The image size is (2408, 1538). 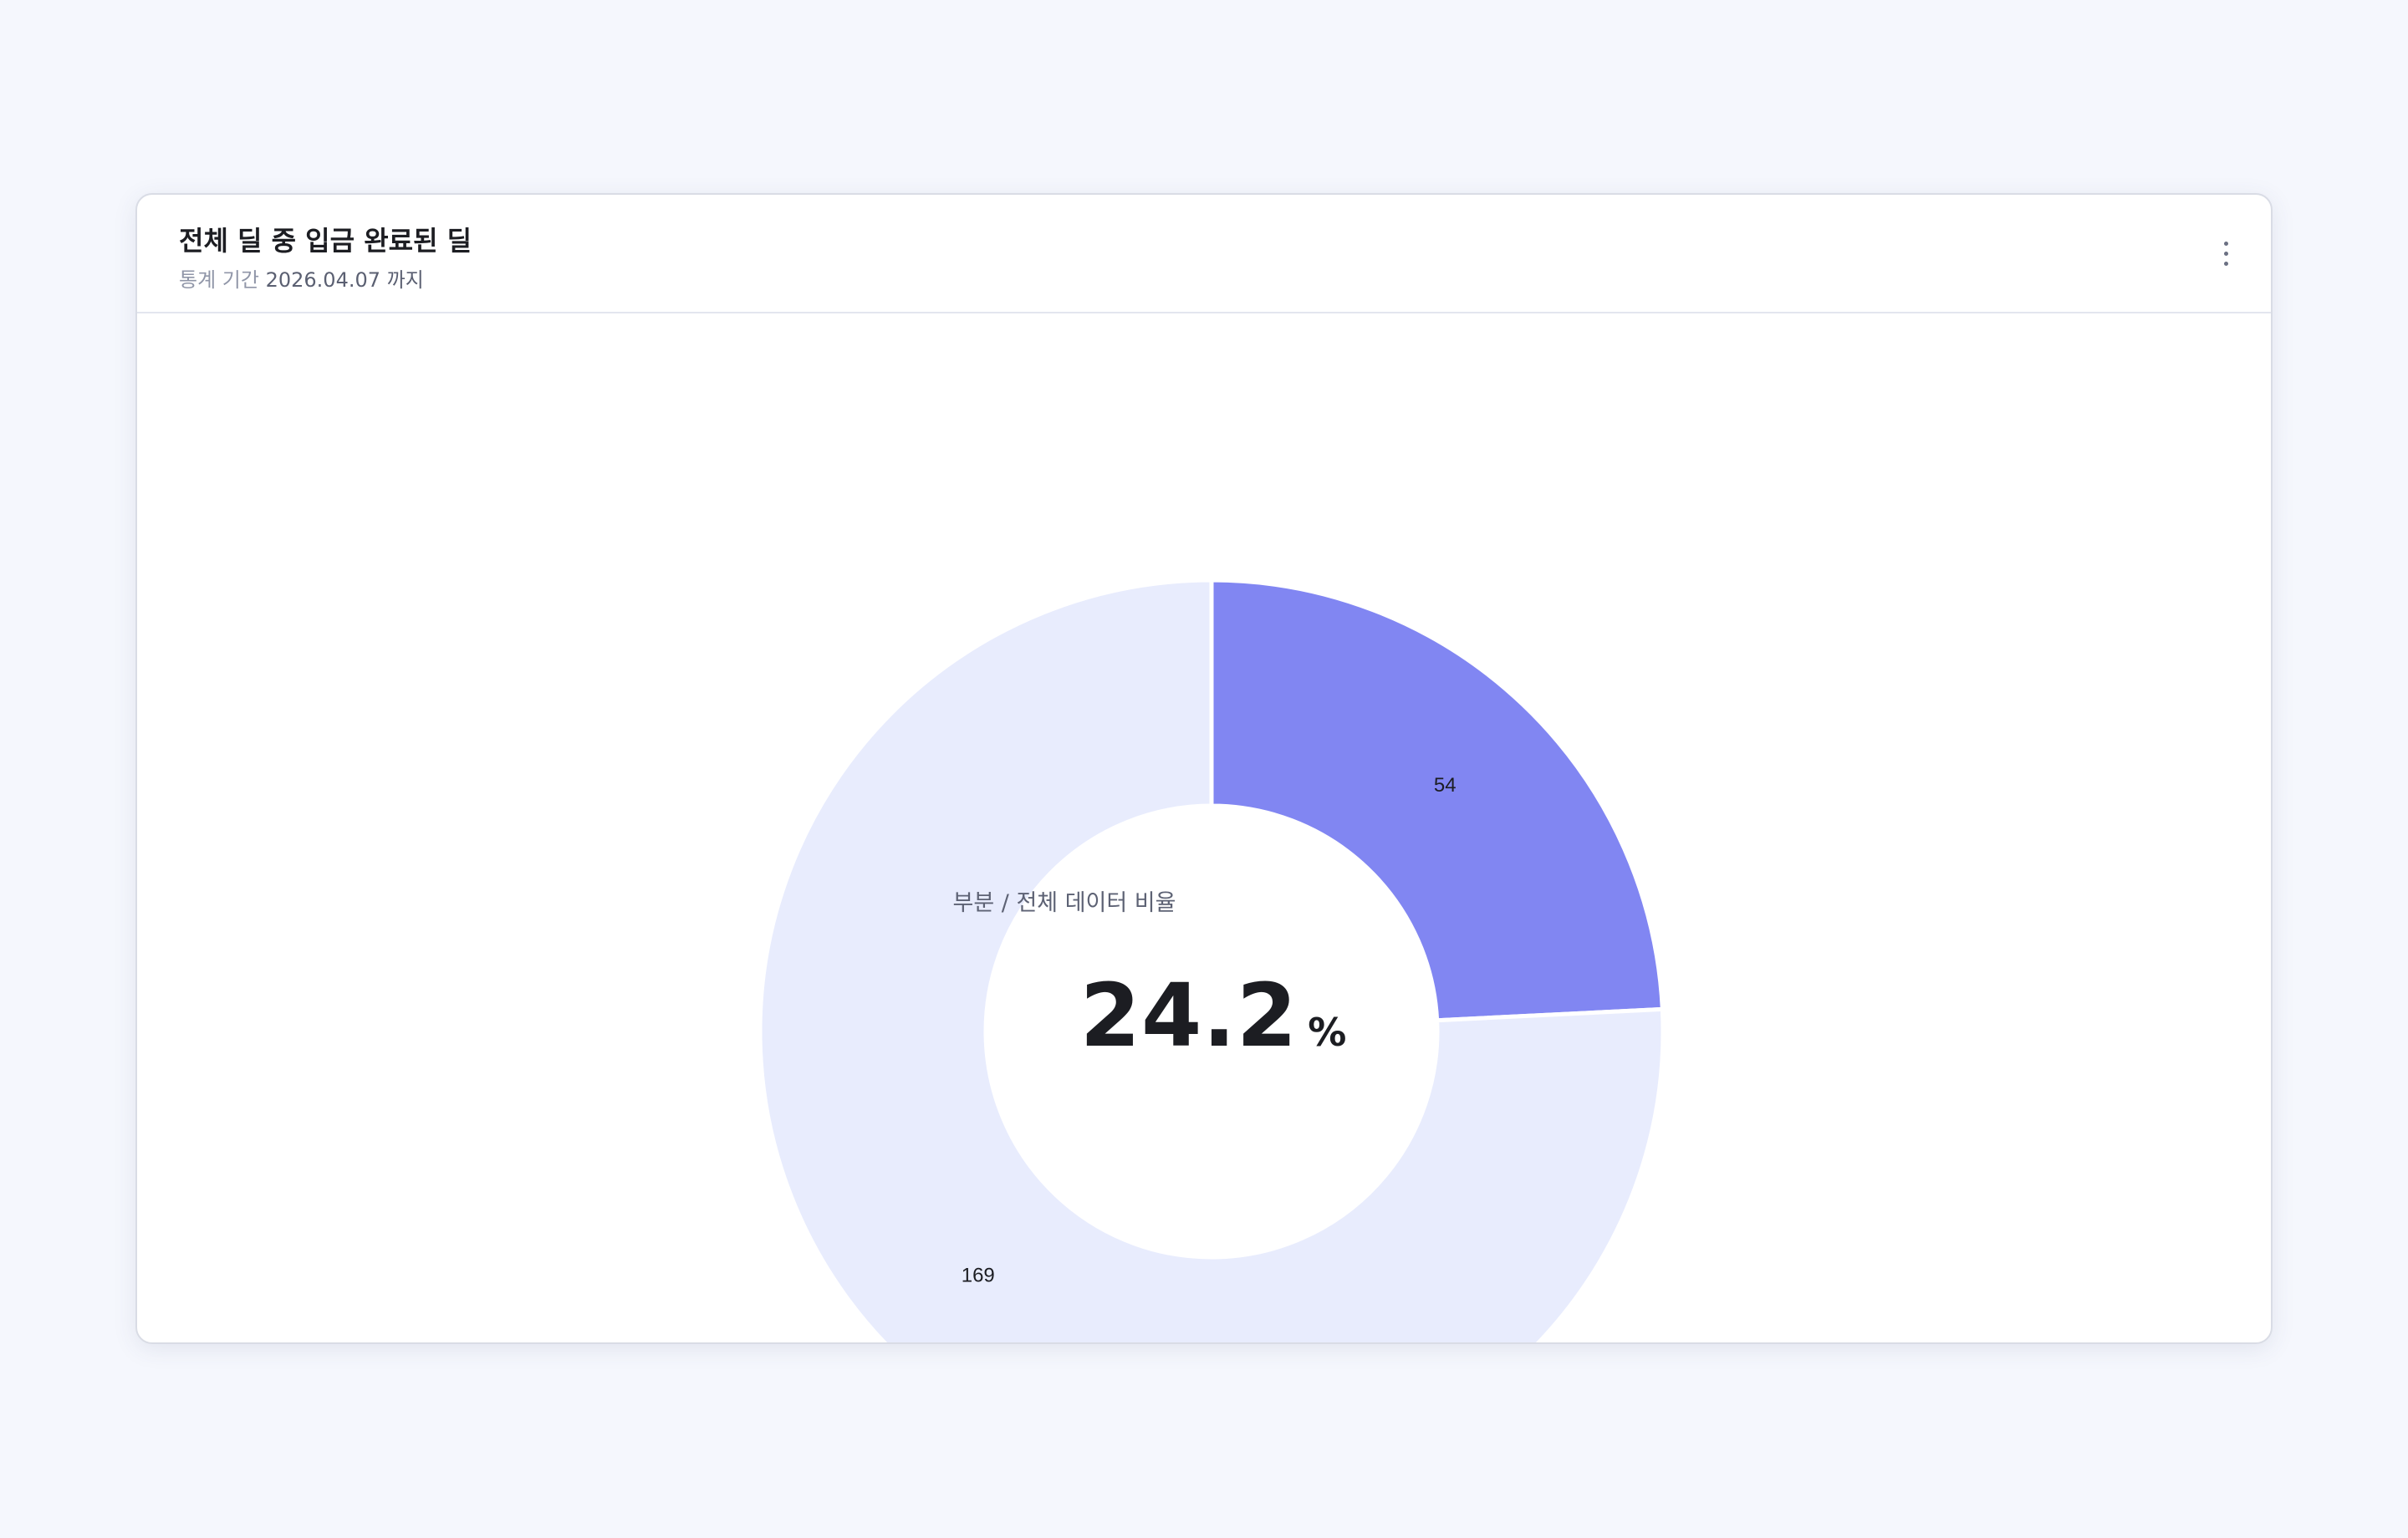 What do you see at coordinates (1064, 903) in the screenshot?
I see `center-label: 부분 / 전체 데이터 비율` at bounding box center [1064, 903].